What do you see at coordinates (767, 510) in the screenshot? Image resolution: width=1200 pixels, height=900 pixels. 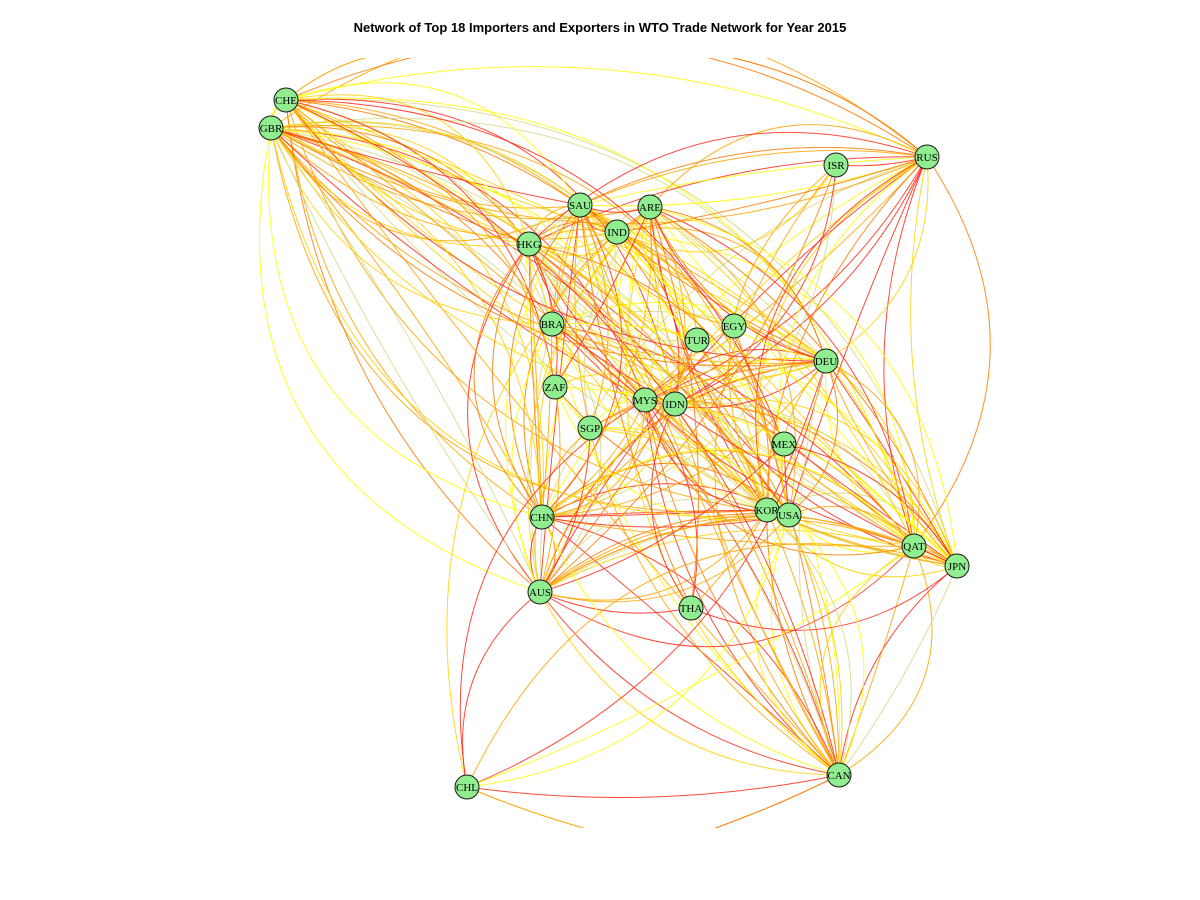 I see `node-kor: KOR` at bounding box center [767, 510].